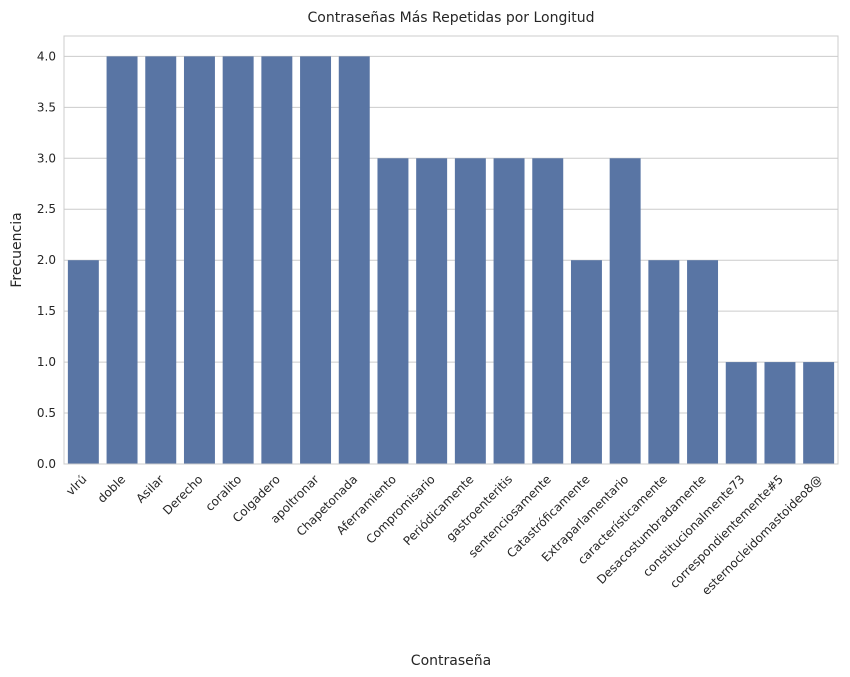 The height and width of the screenshot is (677, 850). I want to click on y-tick-labels: 0.0 0.5 1.0 1.5 2.0 2.5 3.0 3.5 4.0, so click(46, 260).